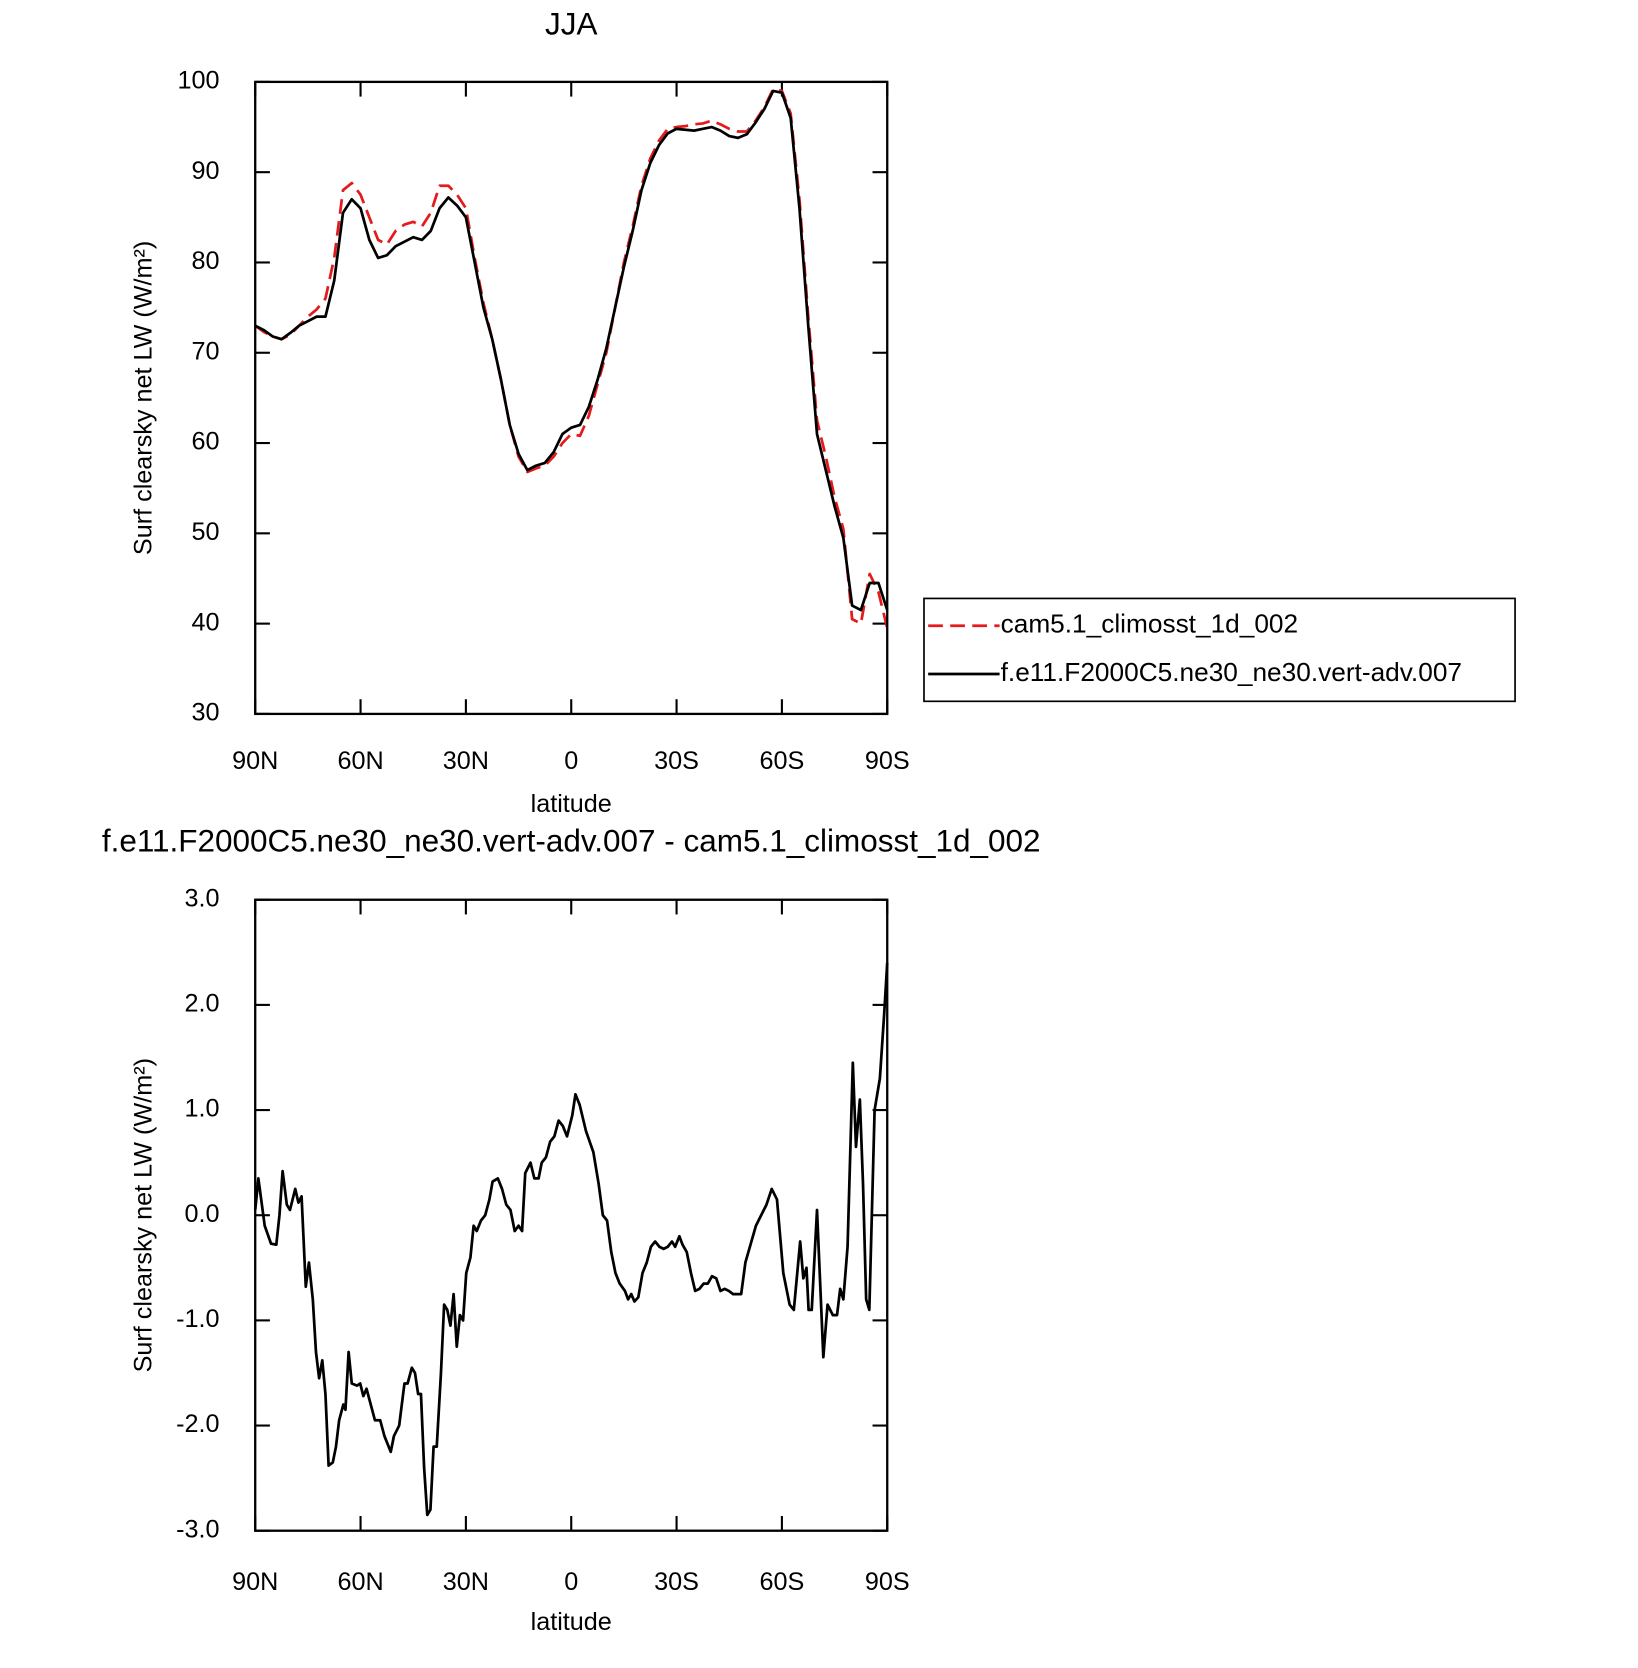 This screenshot has width=1638, height=1668. I want to click on y-tick-label: 80, so click(205, 261).